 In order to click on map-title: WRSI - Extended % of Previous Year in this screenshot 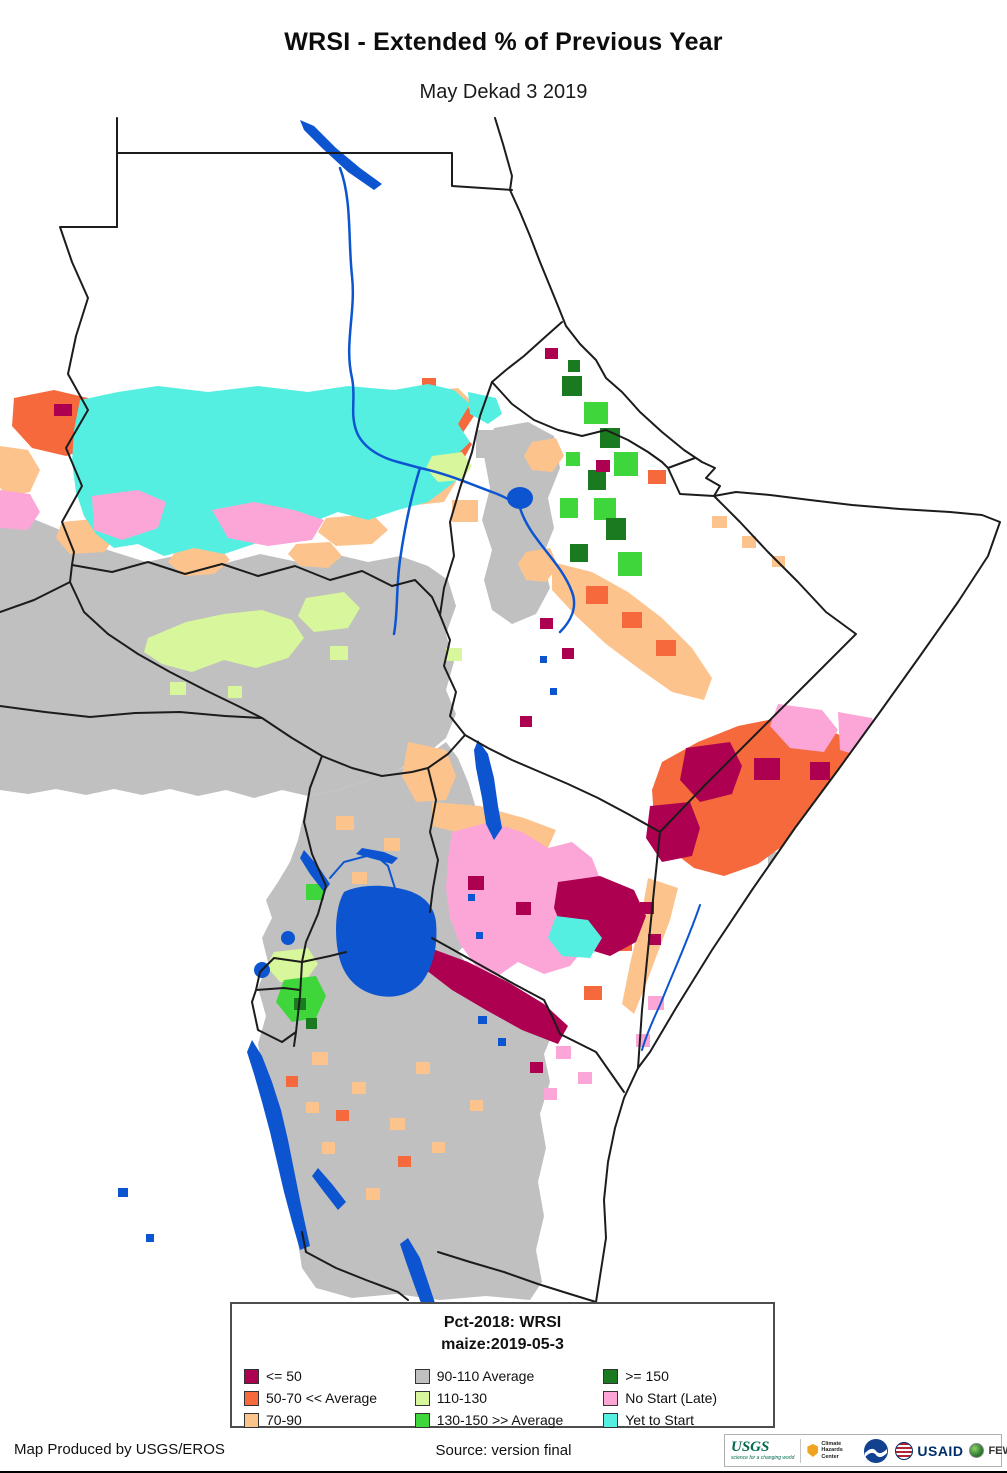, I will do `click(503, 42)`.